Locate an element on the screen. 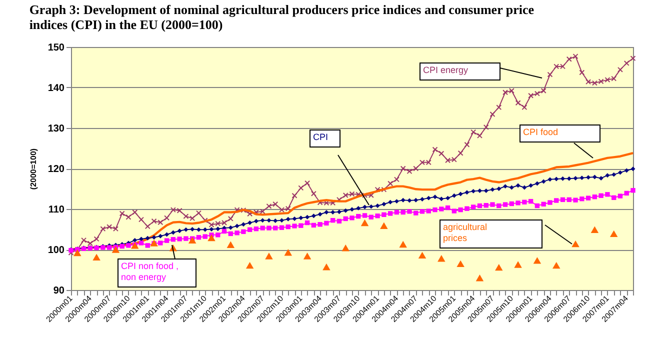 The height and width of the screenshot is (349, 652). chart-title: Graph 3: Development of nominal agricultural producers price indices and consumer price indices (CPI) in the EU (2000=100) is located at coordinates (281, 17).